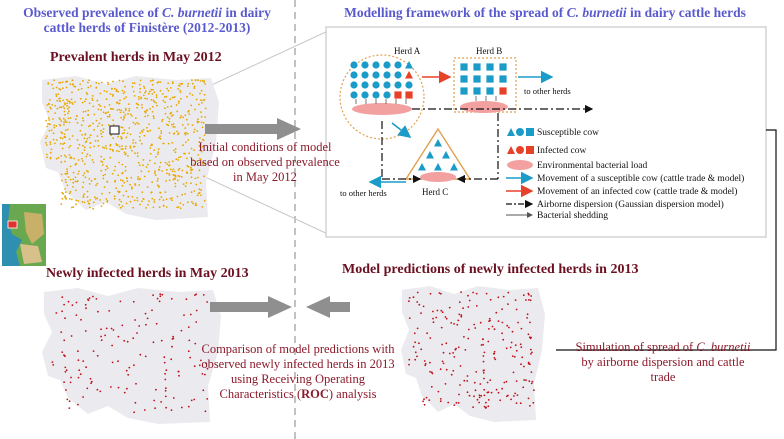 The image size is (784, 439). What do you see at coordinates (471, 350) in the screenshot?
I see `predicted-dots` at bounding box center [471, 350].